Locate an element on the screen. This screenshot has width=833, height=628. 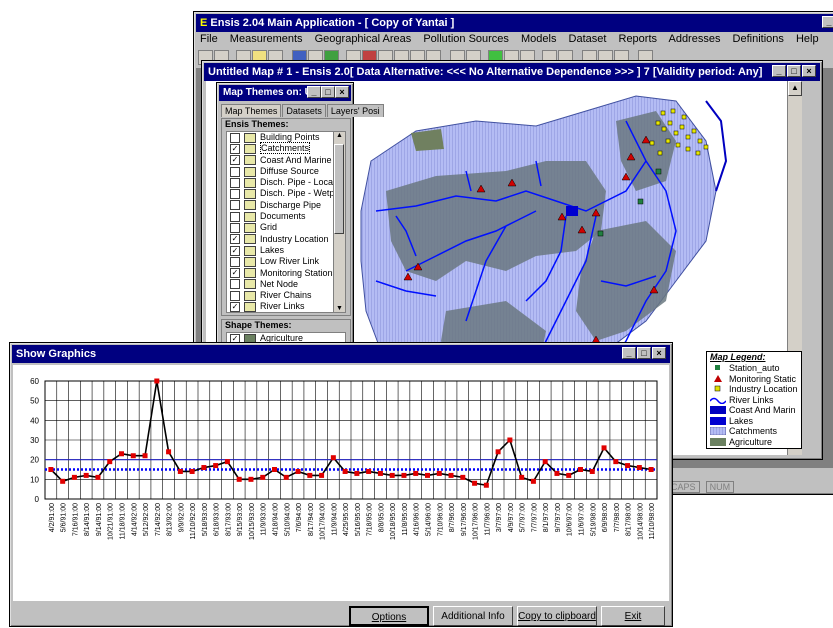
ensis-theme-item: Low River Link is located at coordinates (286, 261).